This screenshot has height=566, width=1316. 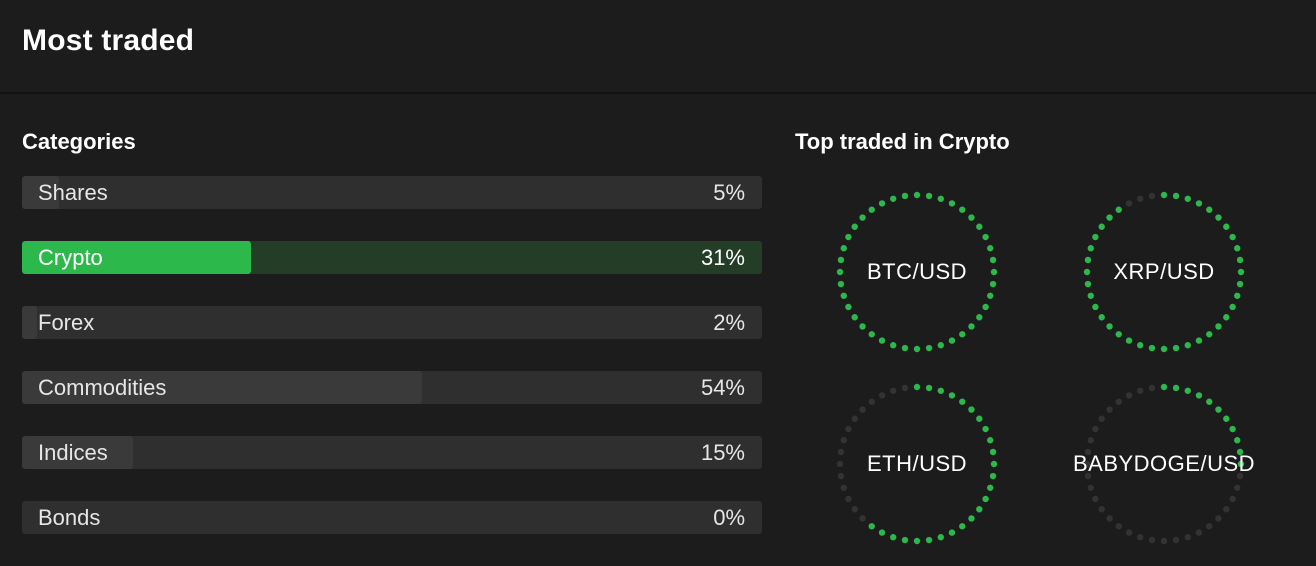 I want to click on category-bar-crypto: Crypto 31%, so click(x=392, y=257).